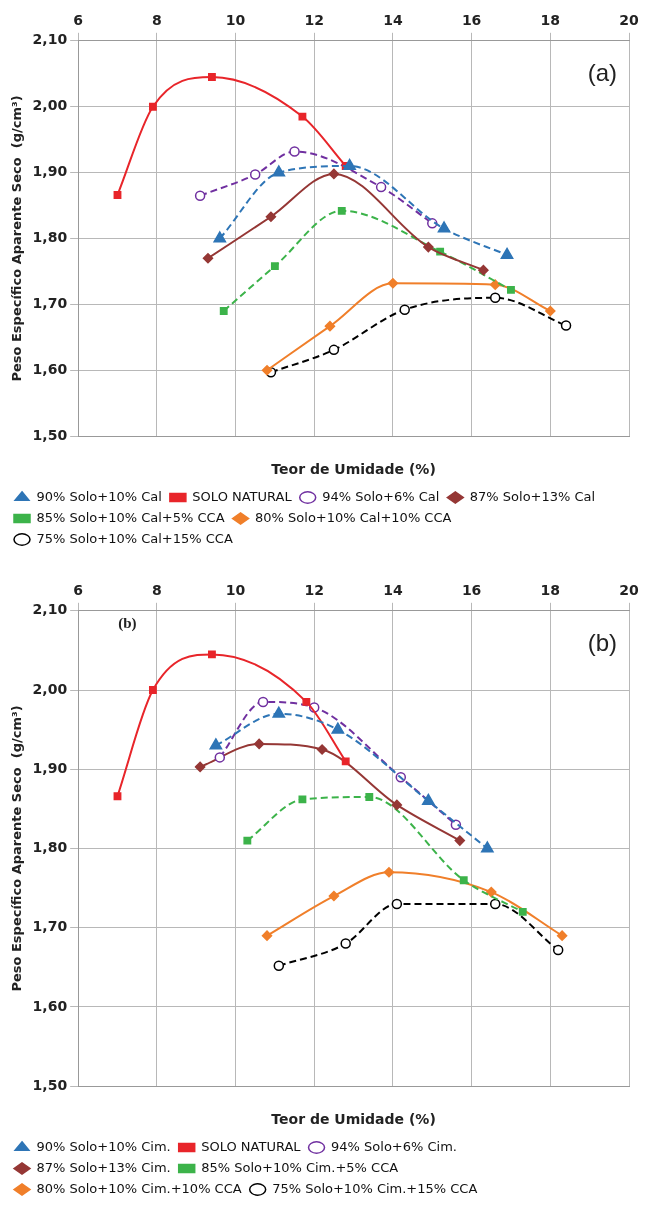  Describe the element at coordinates (235, 20) in the screenshot. I see `x-tick-label: 10` at that location.